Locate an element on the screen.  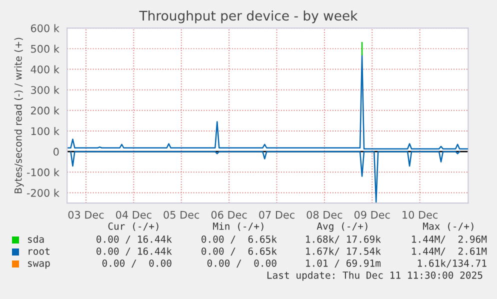
text: 1.61k/134.71 is located at coordinates (452, 263).